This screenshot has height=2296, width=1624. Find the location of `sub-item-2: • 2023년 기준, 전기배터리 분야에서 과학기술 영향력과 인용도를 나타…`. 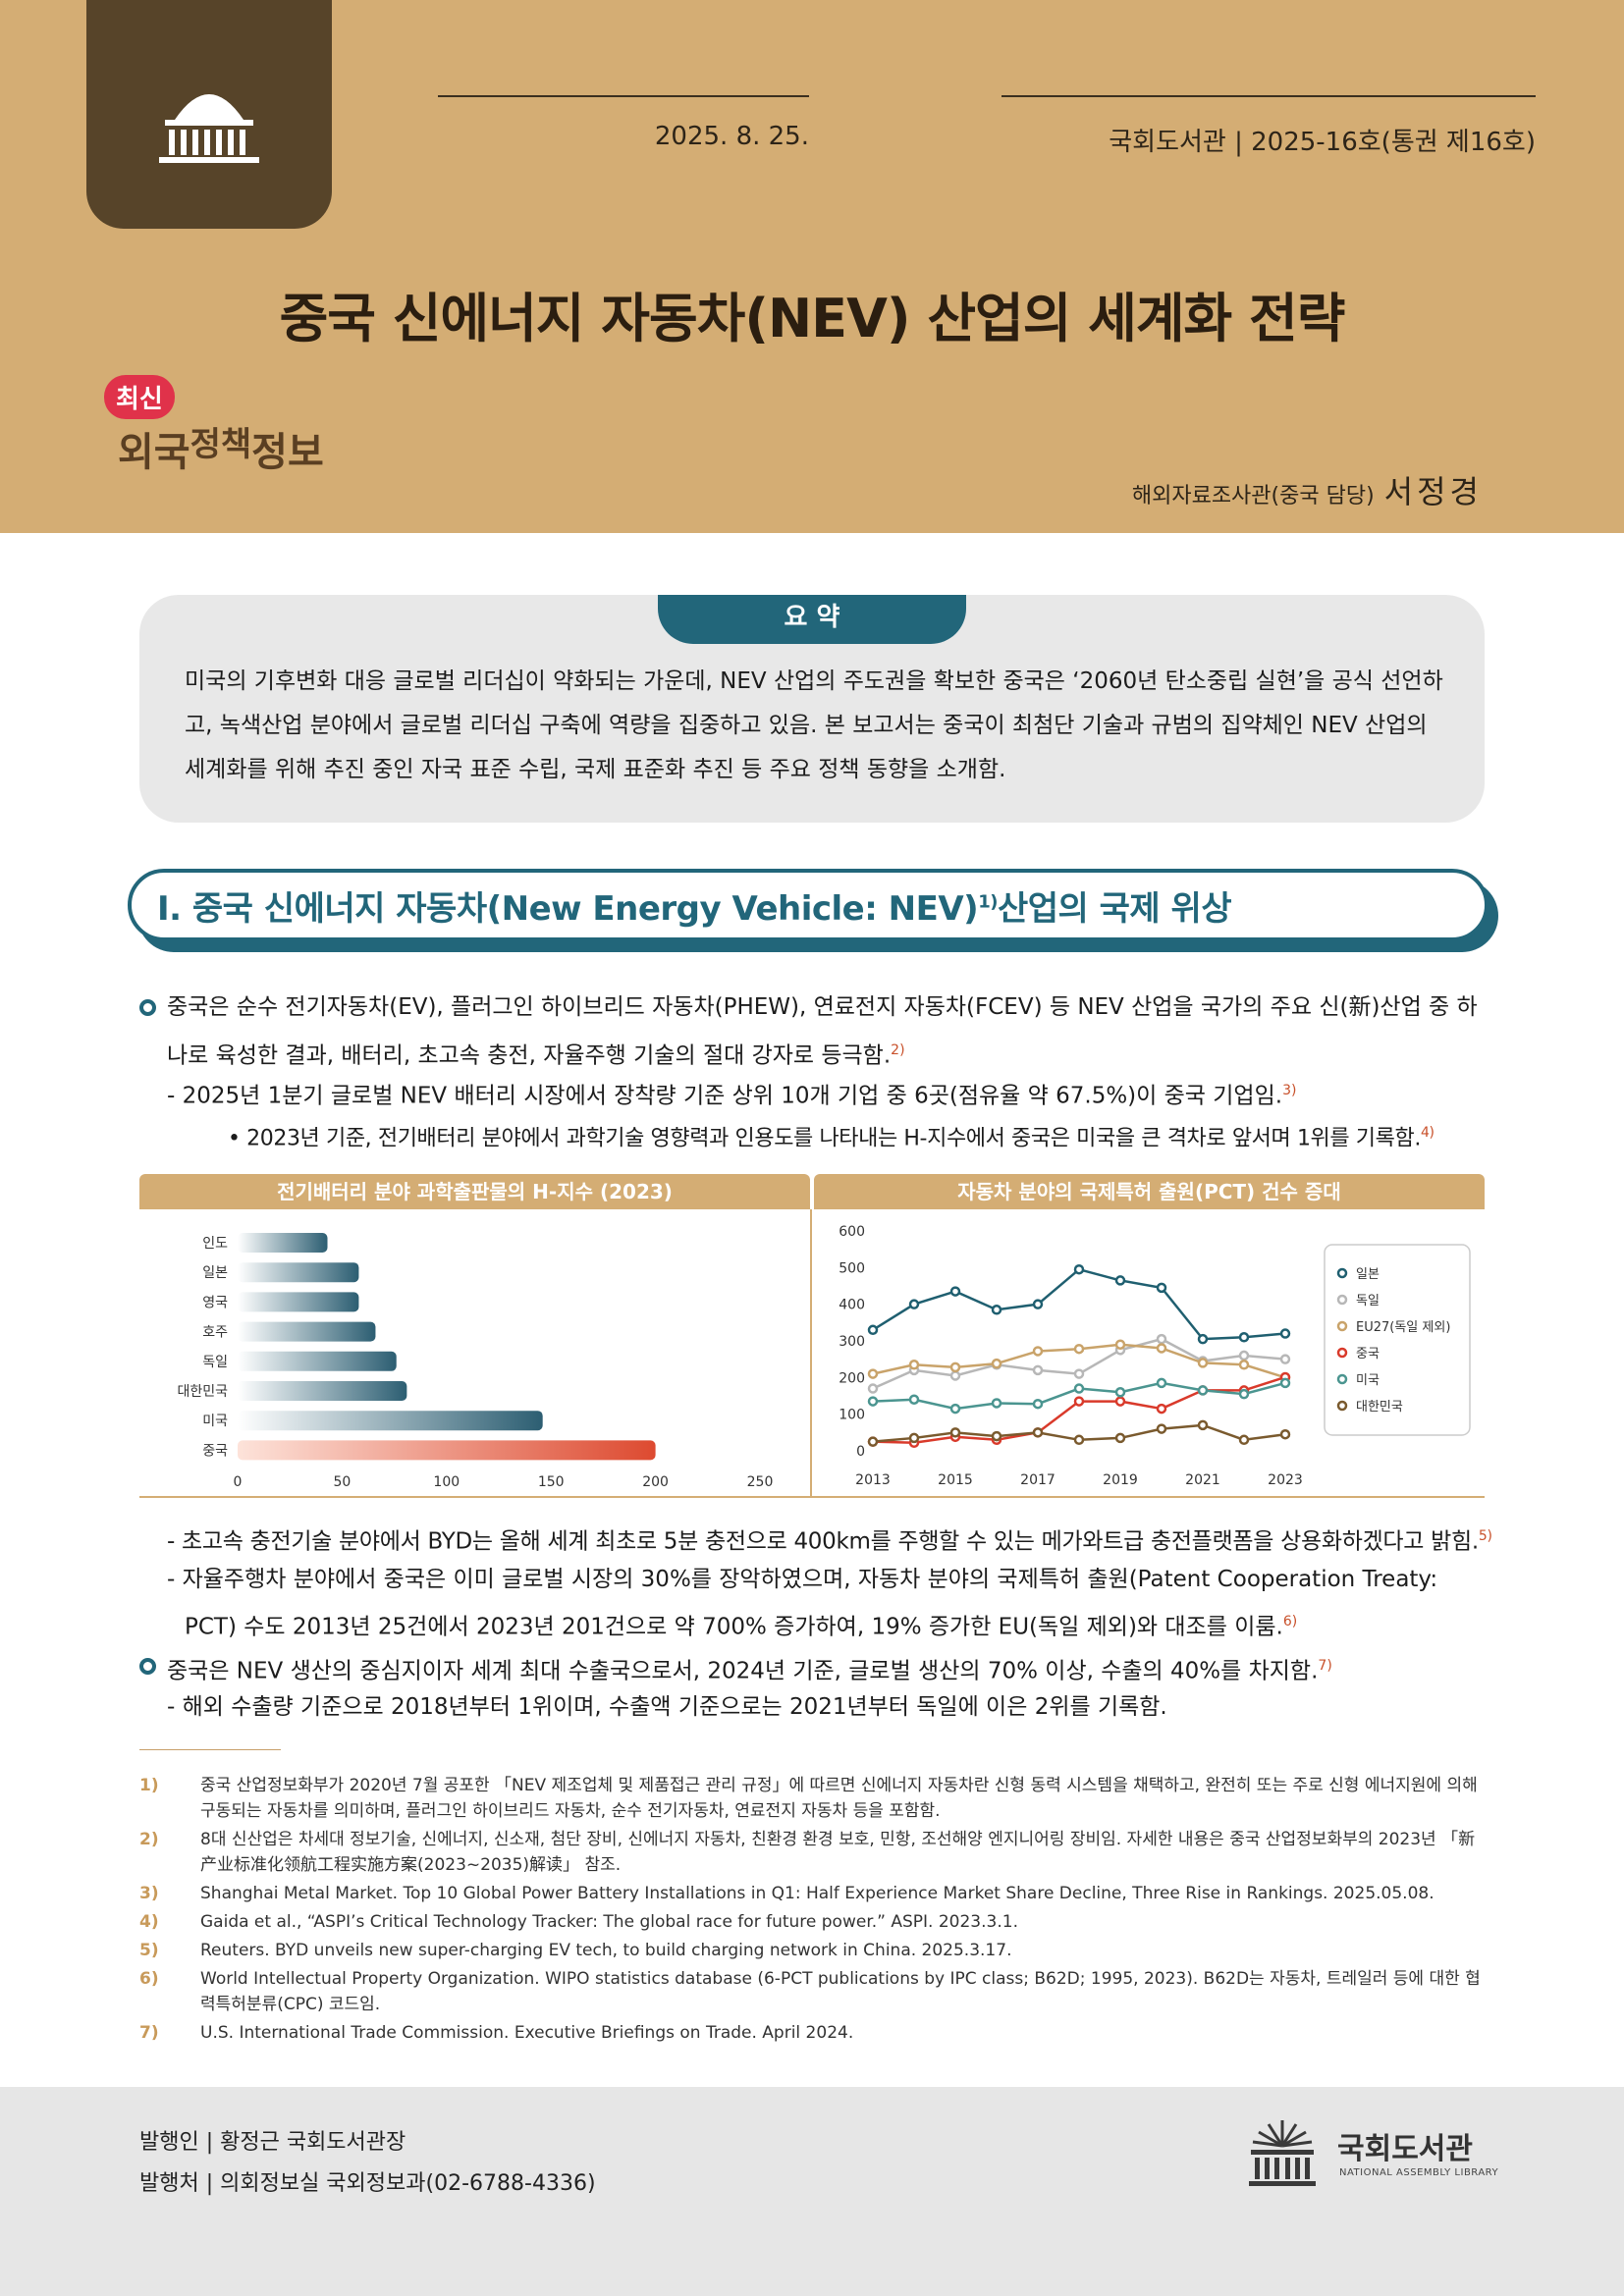

sub-item-2: • 2023년 기준, 전기배터리 분야에서 과학기술 영향력과 인용도를 나타… is located at coordinates (861, 1135).